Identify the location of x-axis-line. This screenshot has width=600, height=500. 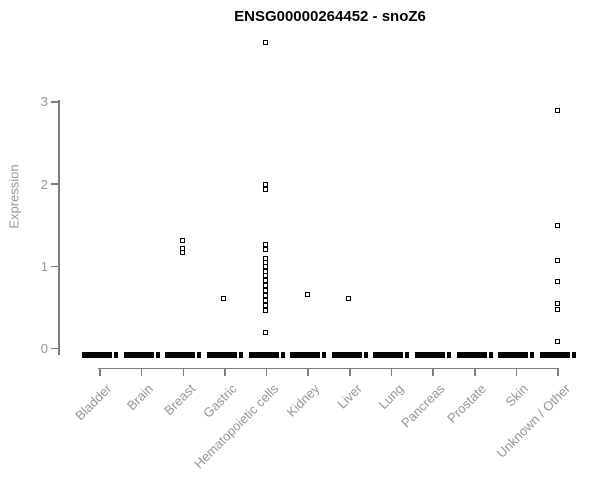
(328, 368).